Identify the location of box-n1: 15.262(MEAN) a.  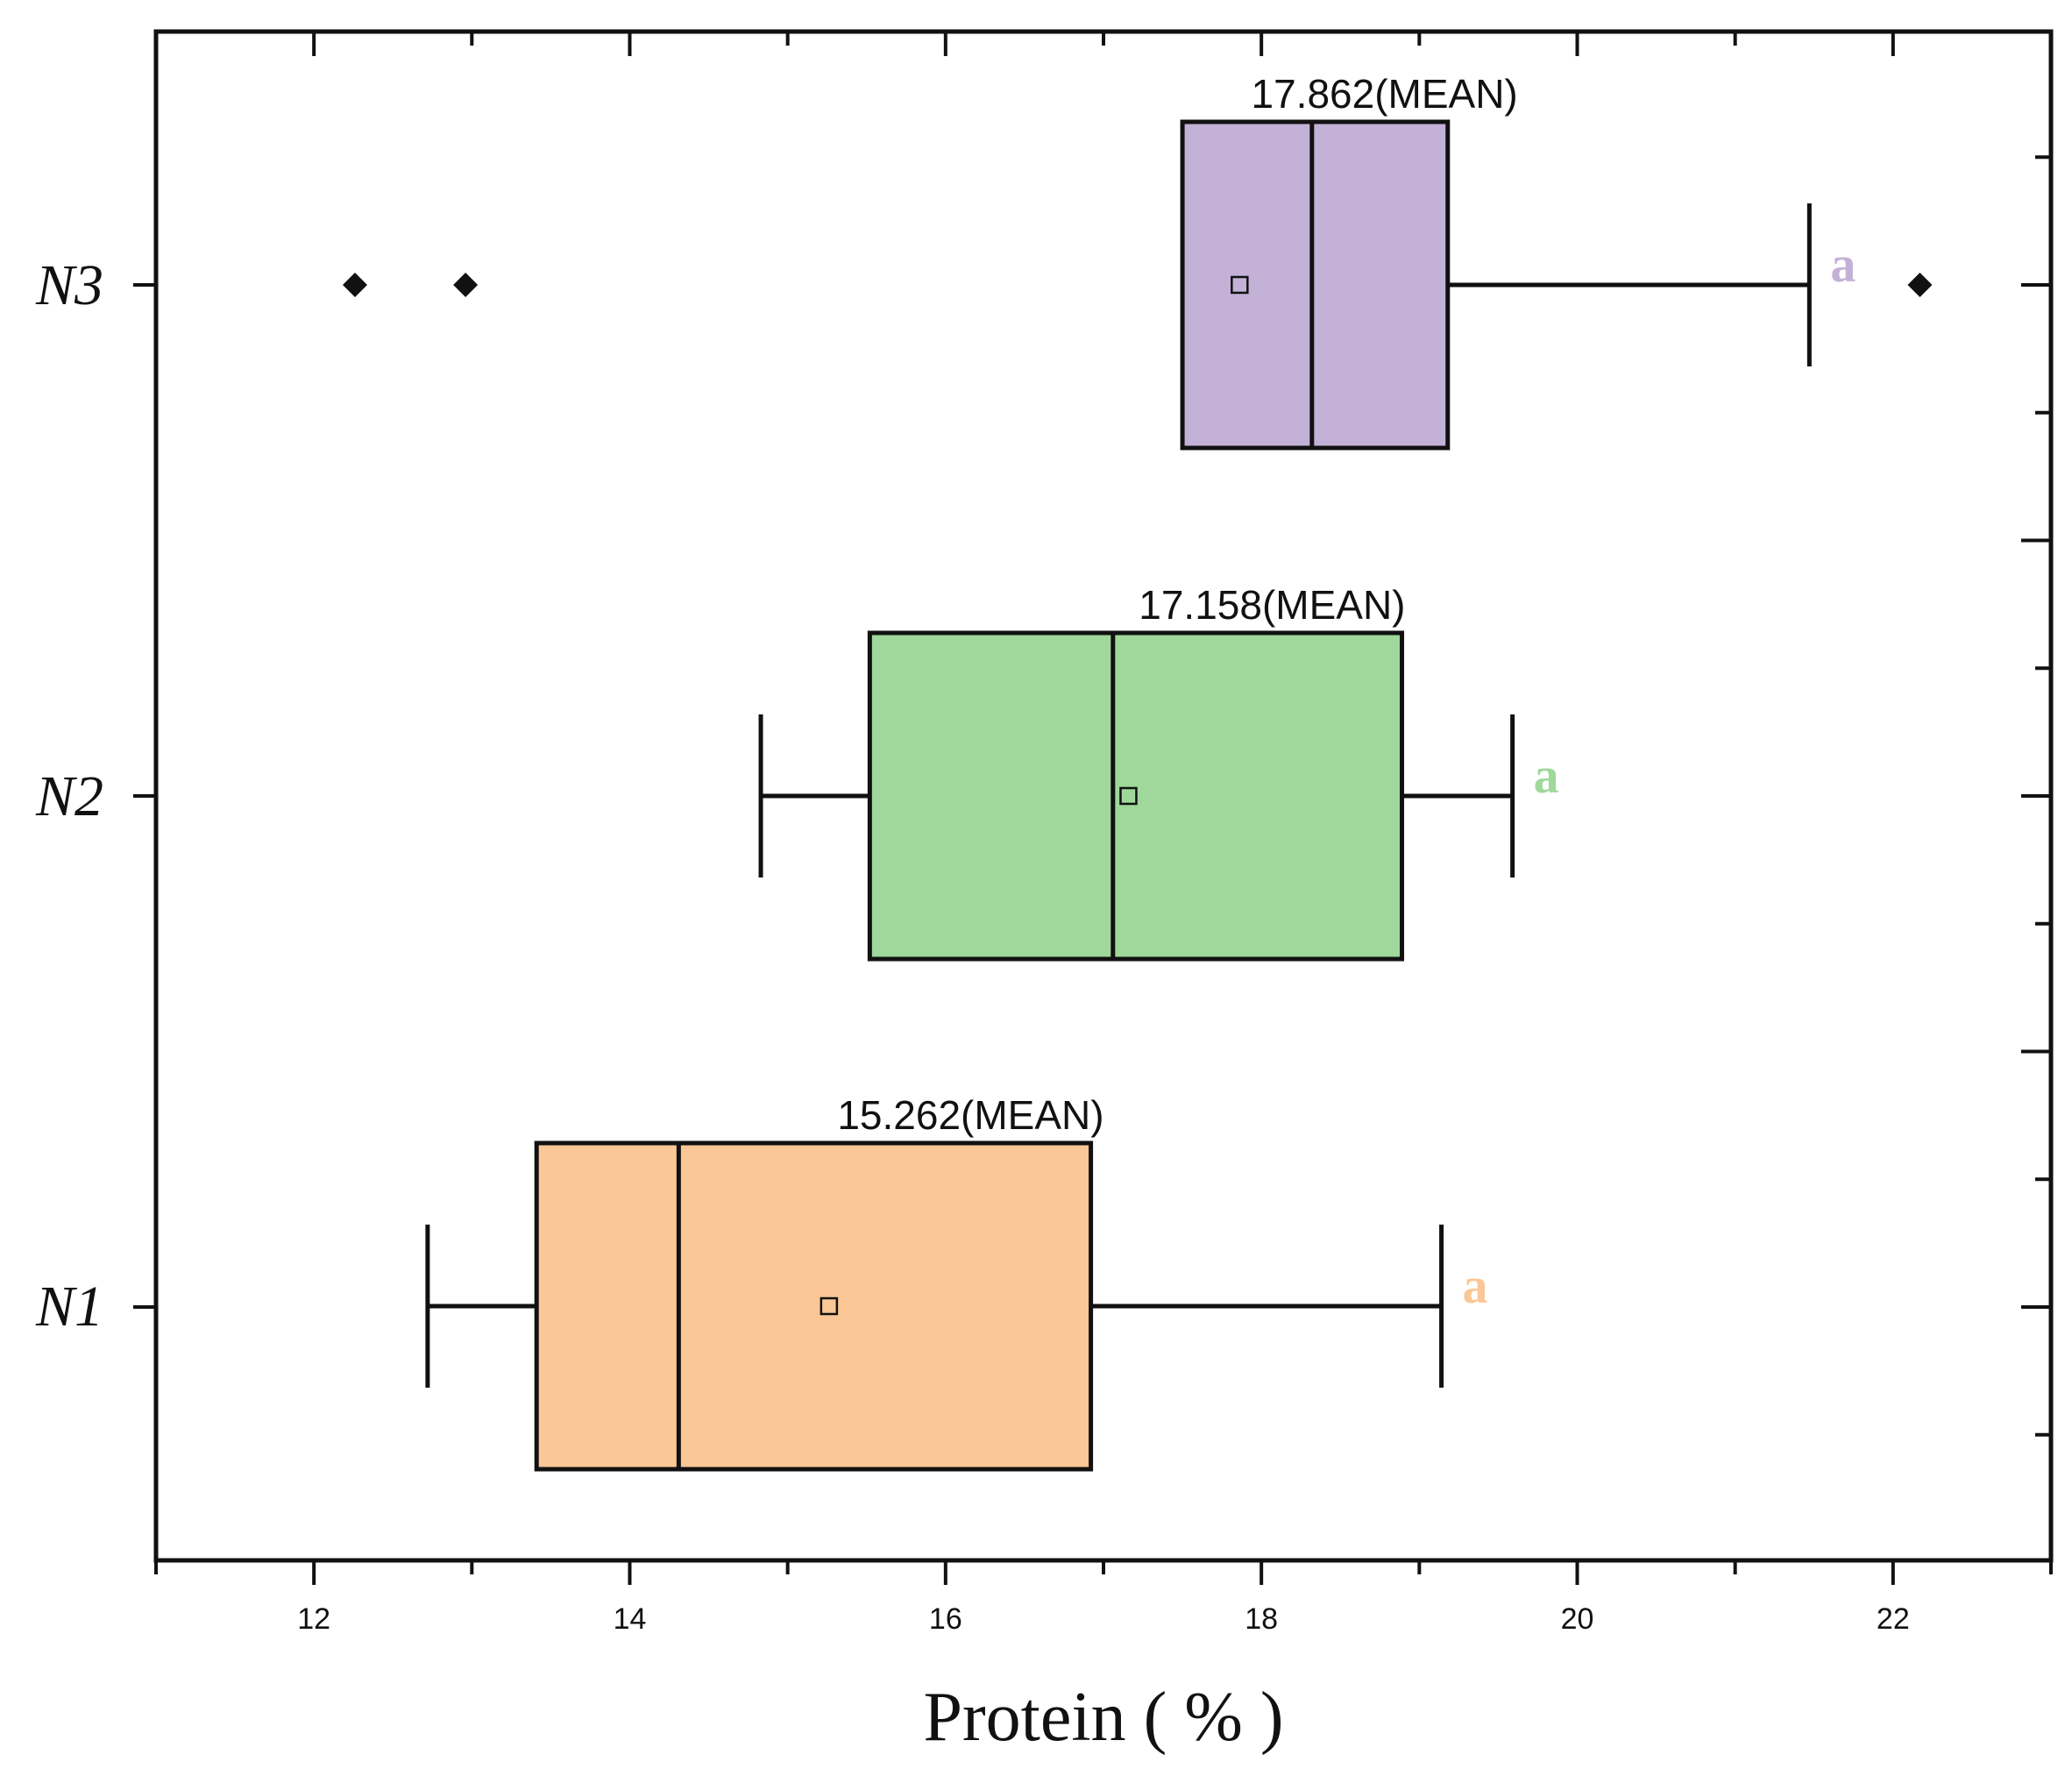
(956, 1282).